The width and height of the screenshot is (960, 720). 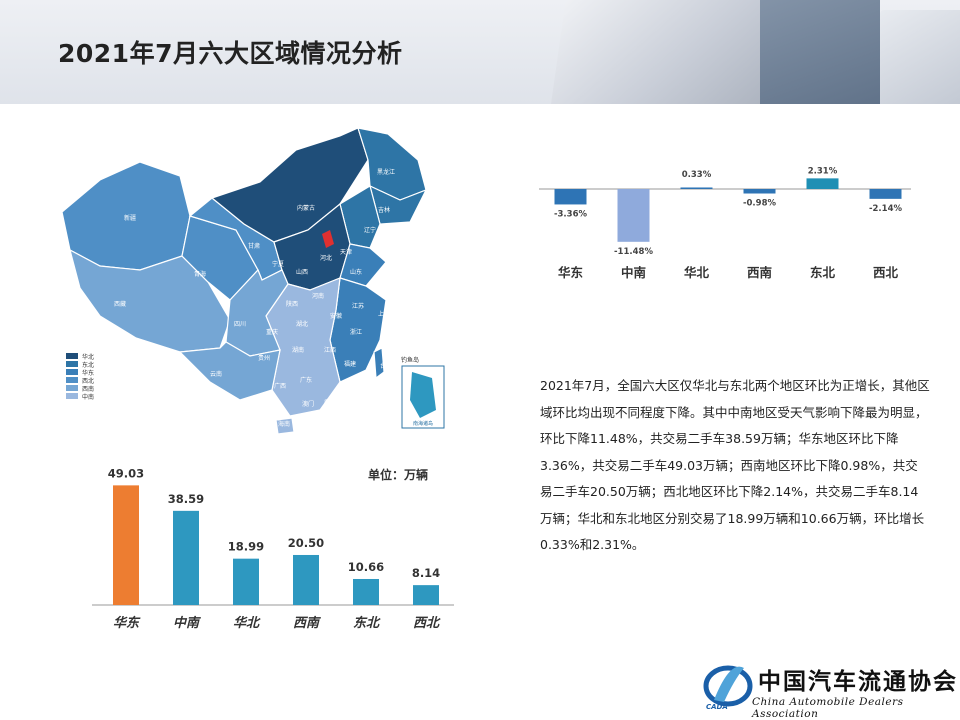 I want to click on map-label-province: 内蒙古, so click(x=306, y=208).